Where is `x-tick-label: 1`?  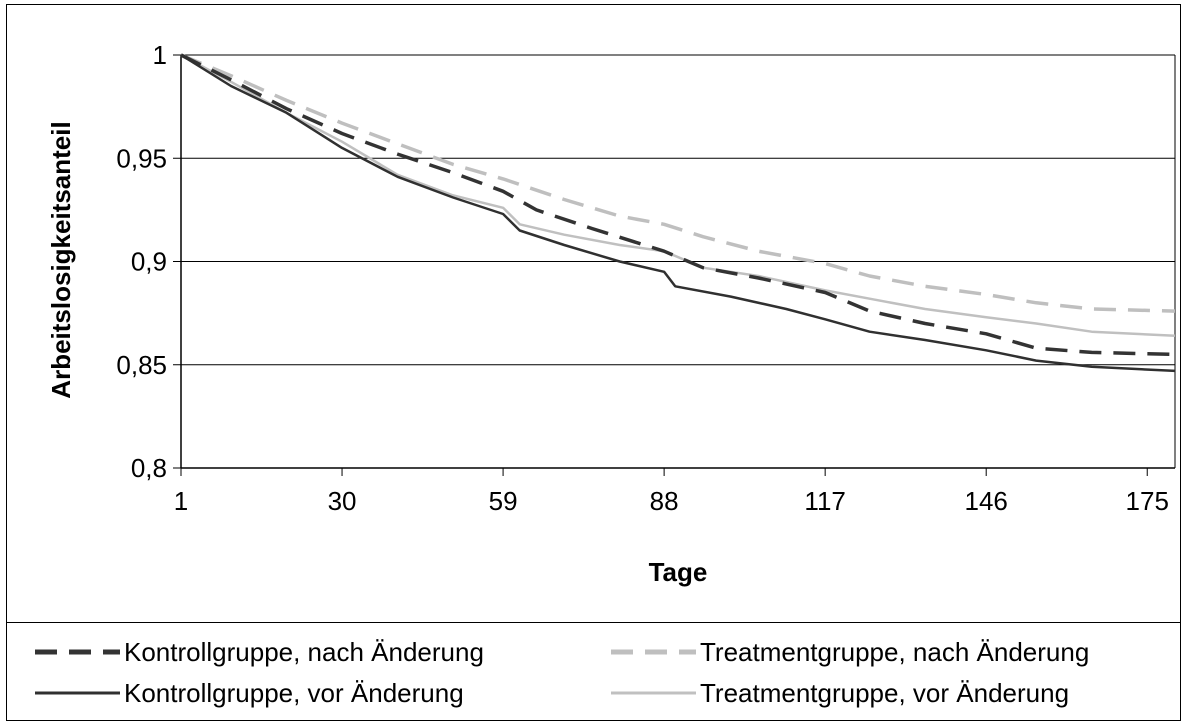
x-tick-label: 1 is located at coordinates (181, 501).